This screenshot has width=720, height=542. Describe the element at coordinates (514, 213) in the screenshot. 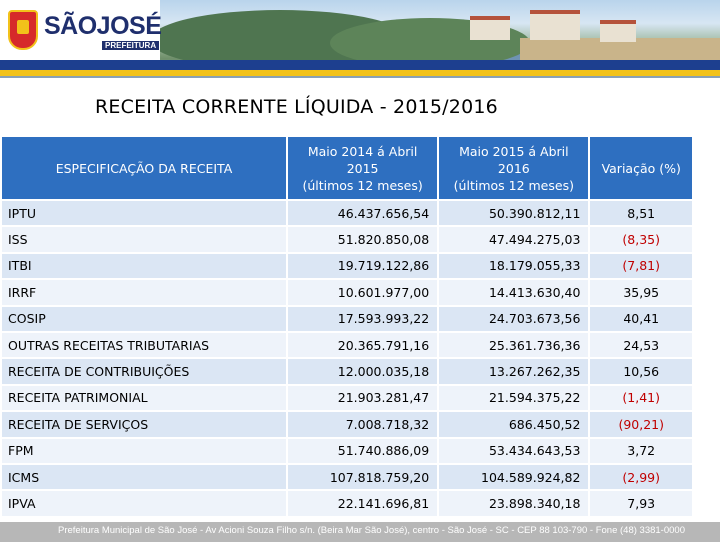

I see `row-value-period-2: 50.390.812,11` at that location.